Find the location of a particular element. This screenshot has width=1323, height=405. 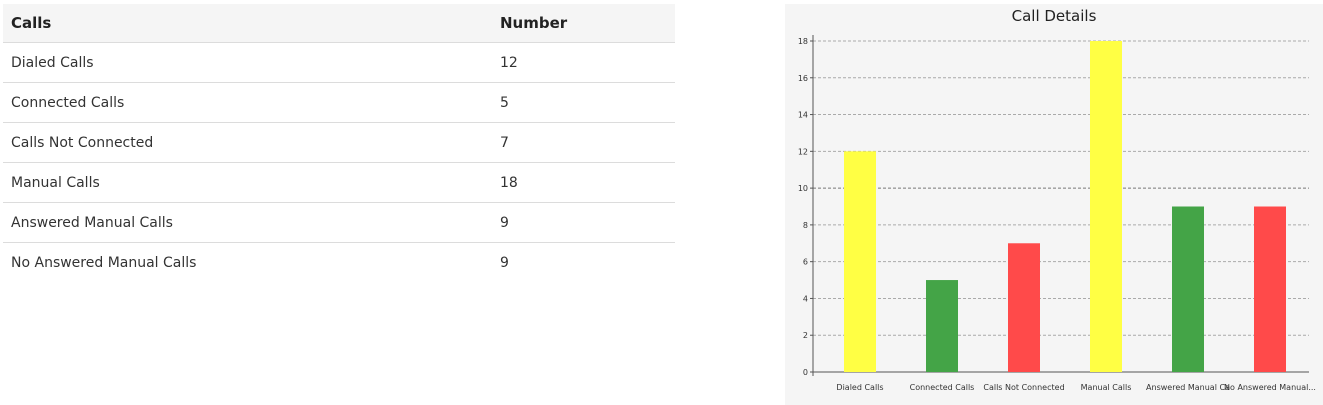

chart-title: Call Details is located at coordinates (1054, 16).